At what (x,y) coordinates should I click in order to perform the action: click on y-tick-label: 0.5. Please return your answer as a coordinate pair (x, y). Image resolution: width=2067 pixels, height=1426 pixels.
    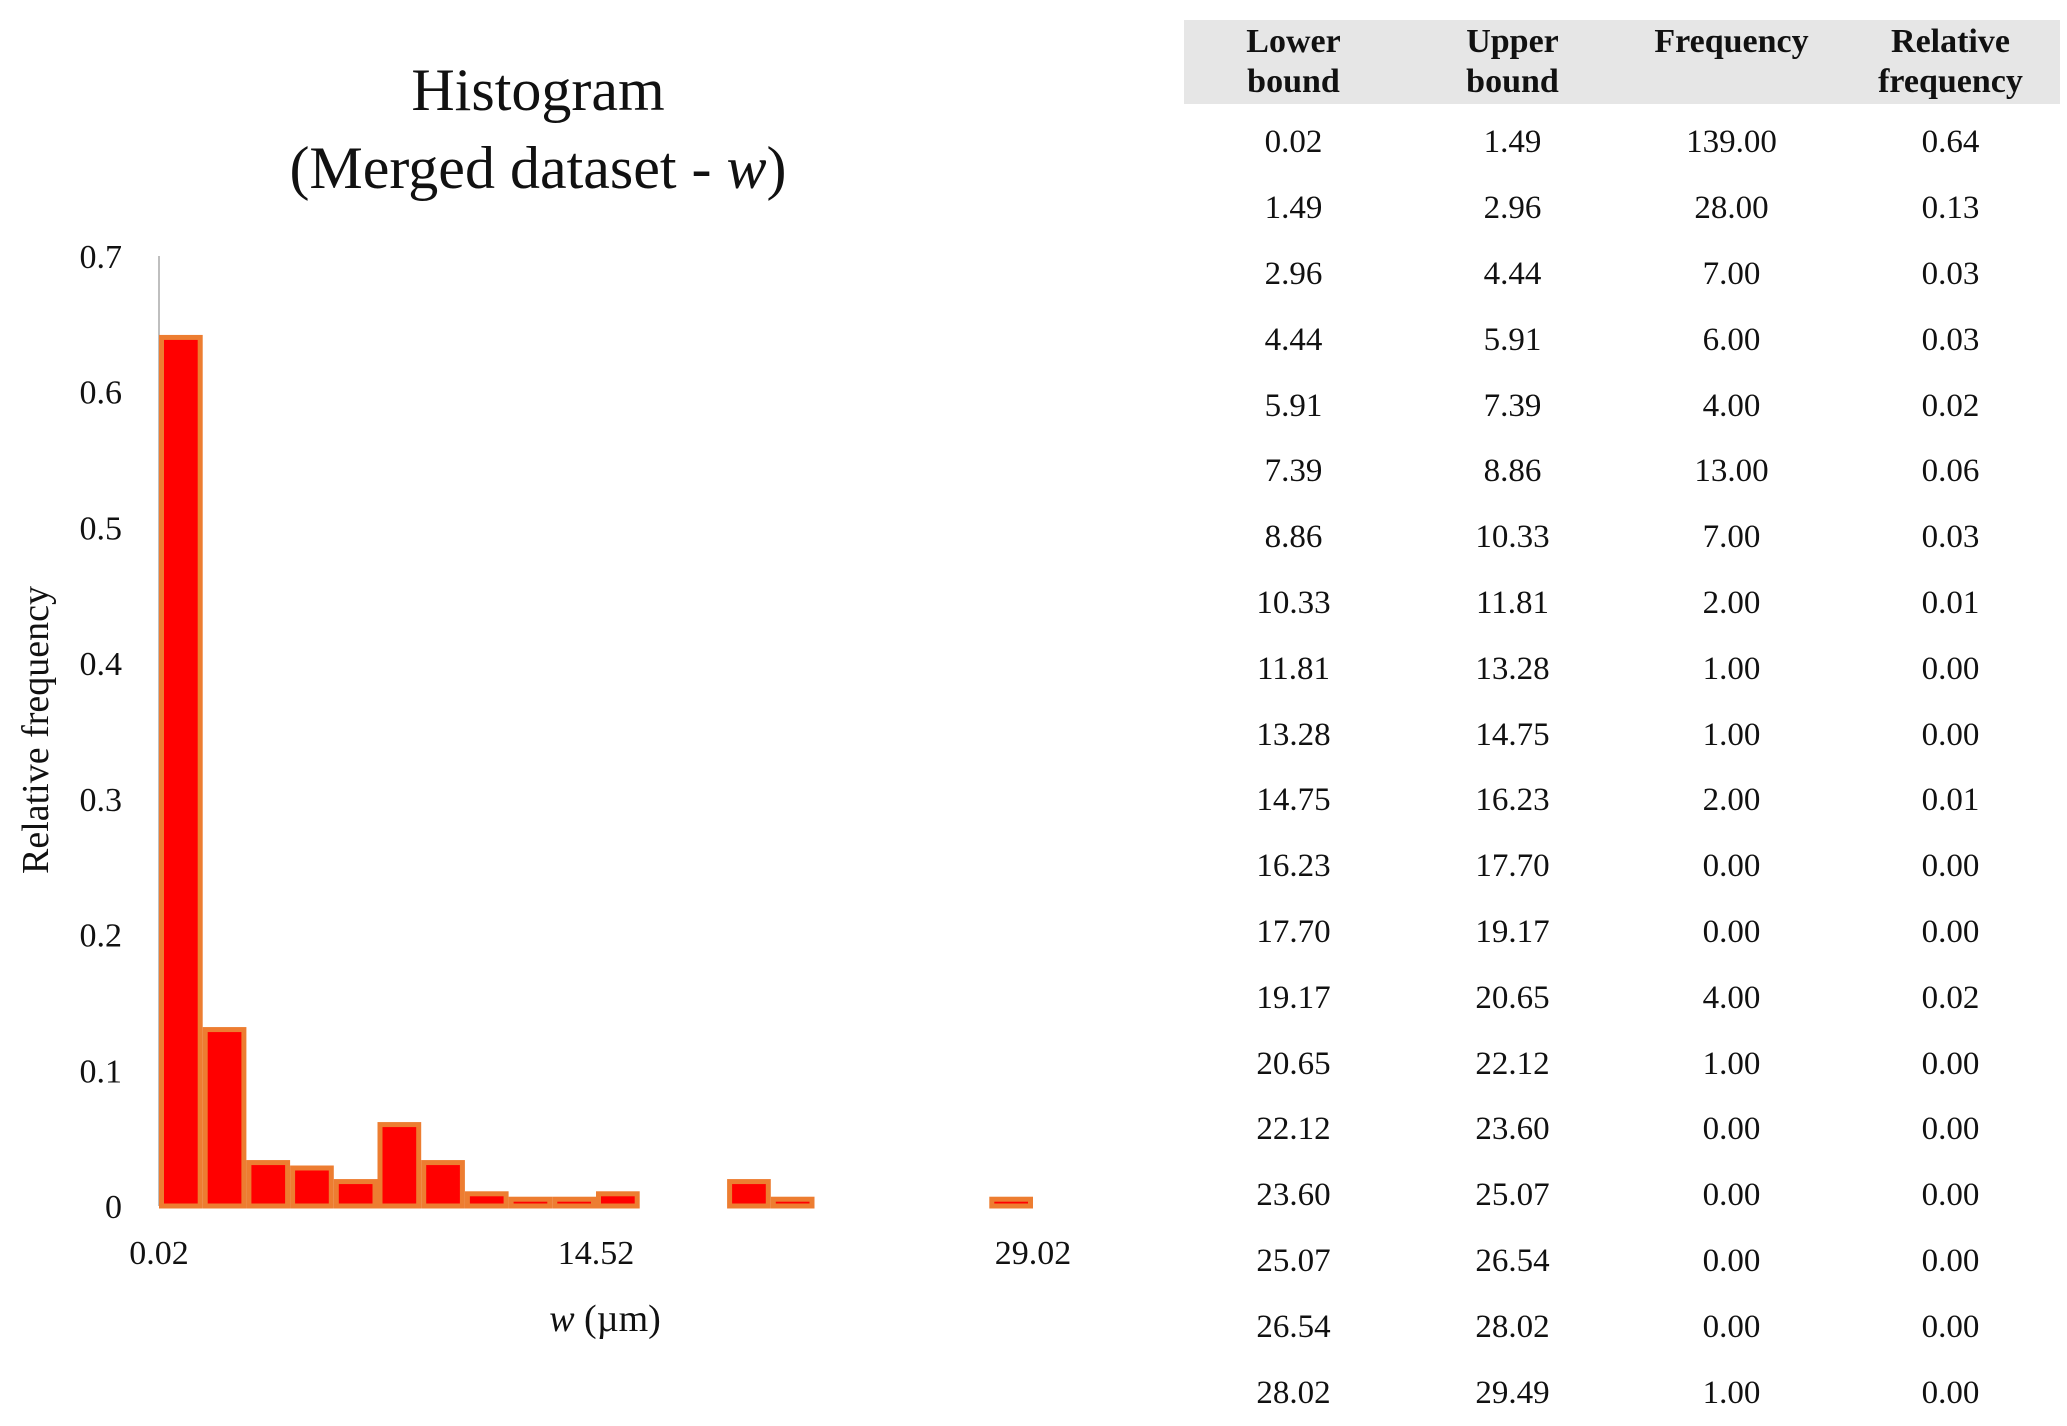
    Looking at the image, I should click on (101, 528).